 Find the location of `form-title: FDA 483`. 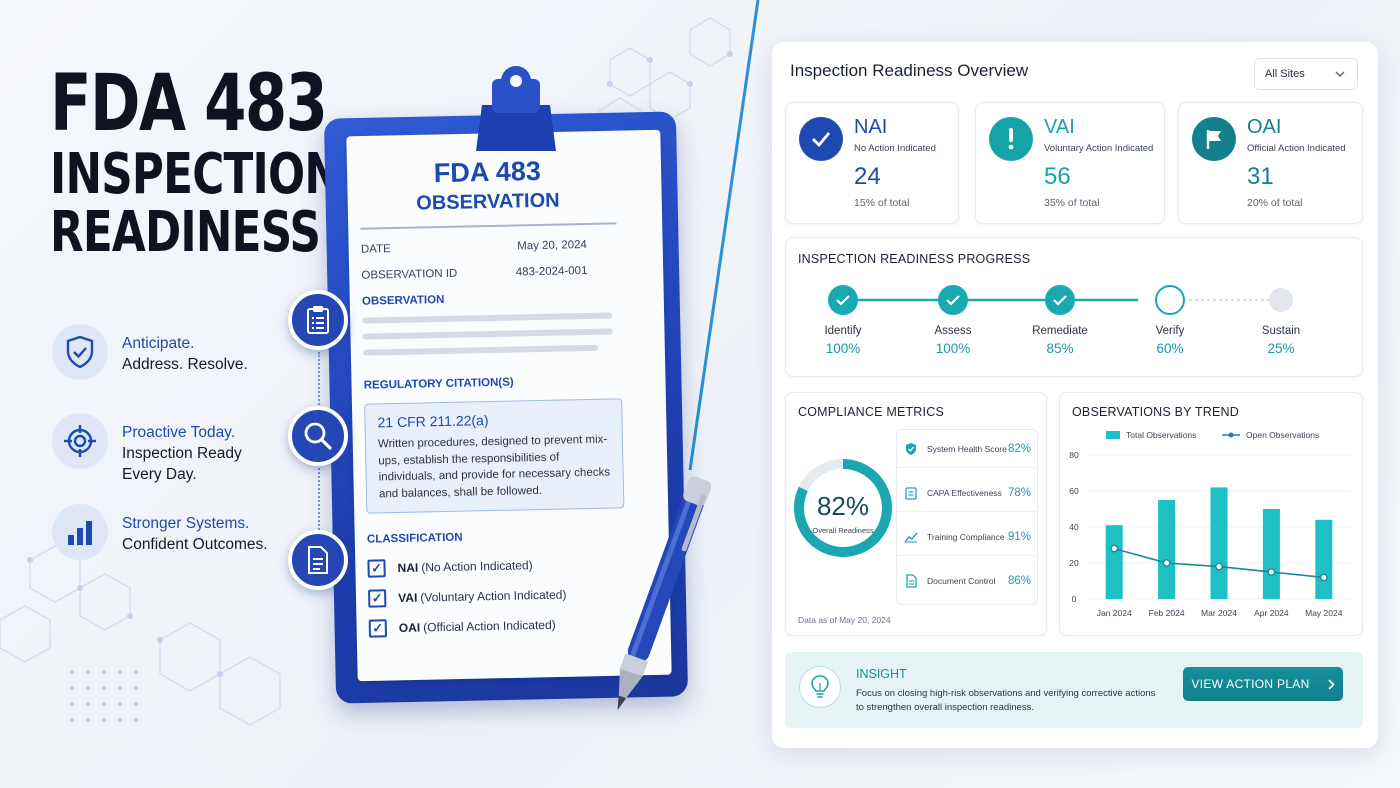

form-title: FDA 483 is located at coordinates (487, 172).